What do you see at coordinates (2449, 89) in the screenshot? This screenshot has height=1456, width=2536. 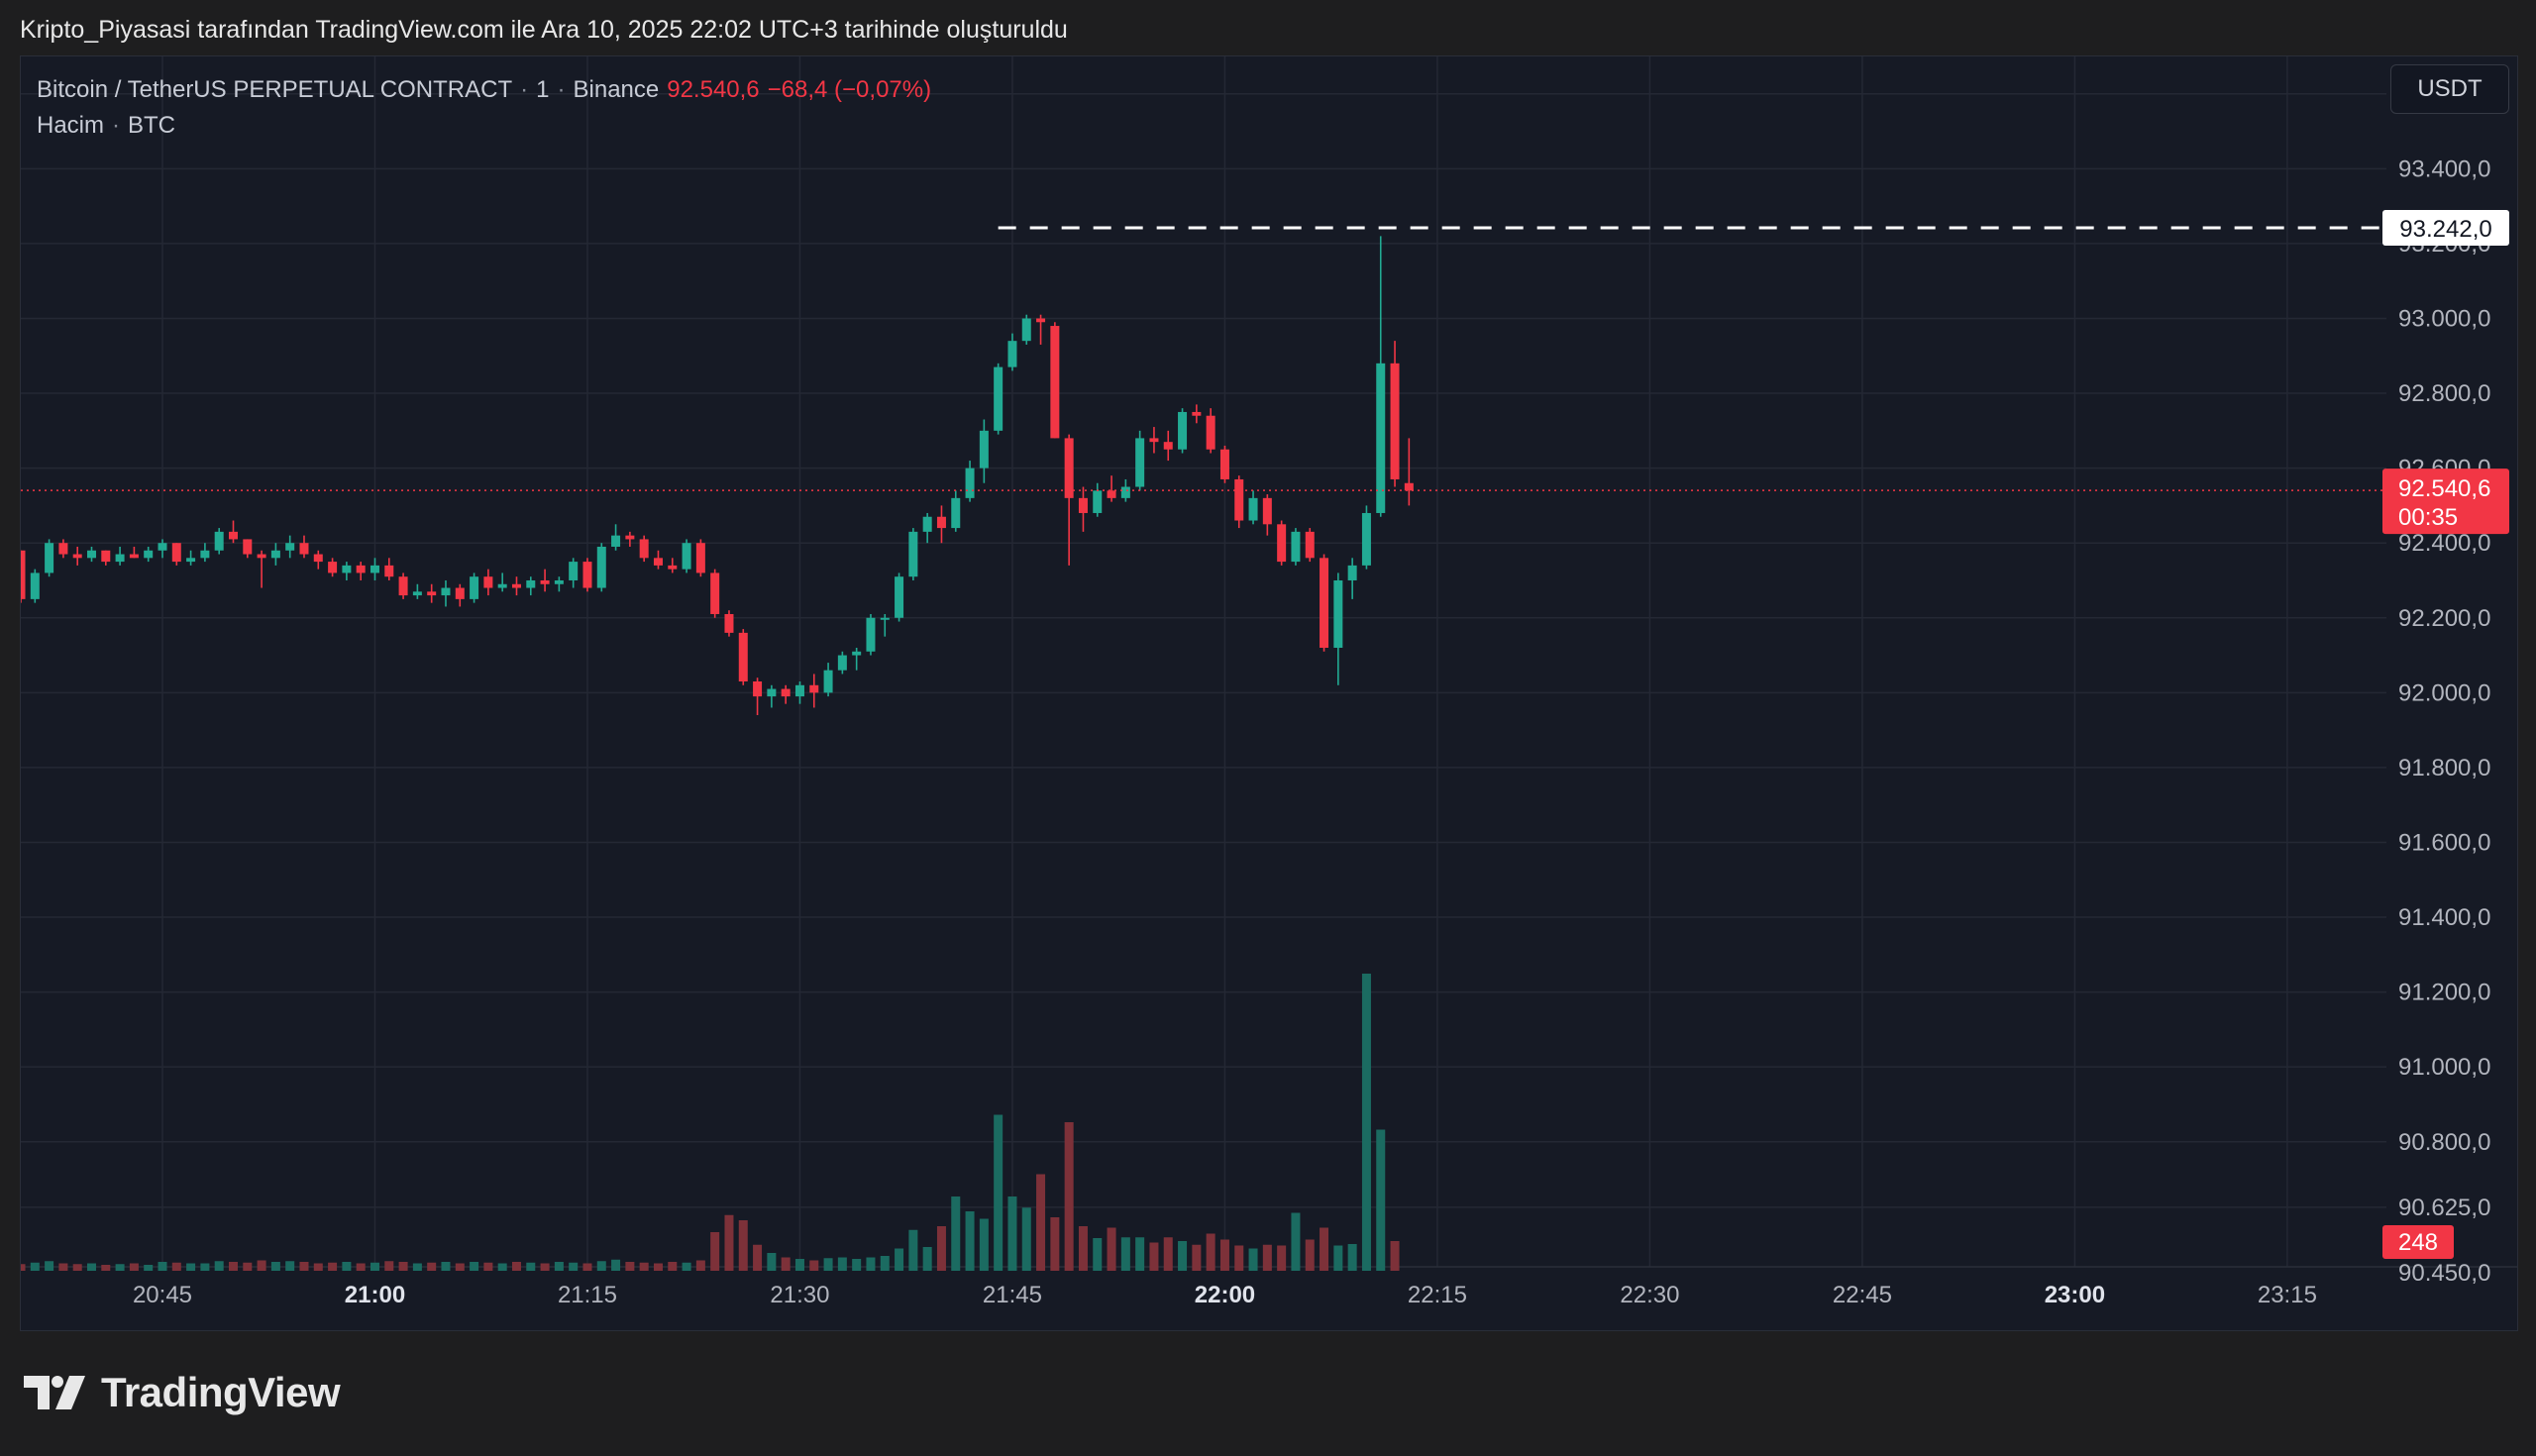 I see `currency-button: USDT` at bounding box center [2449, 89].